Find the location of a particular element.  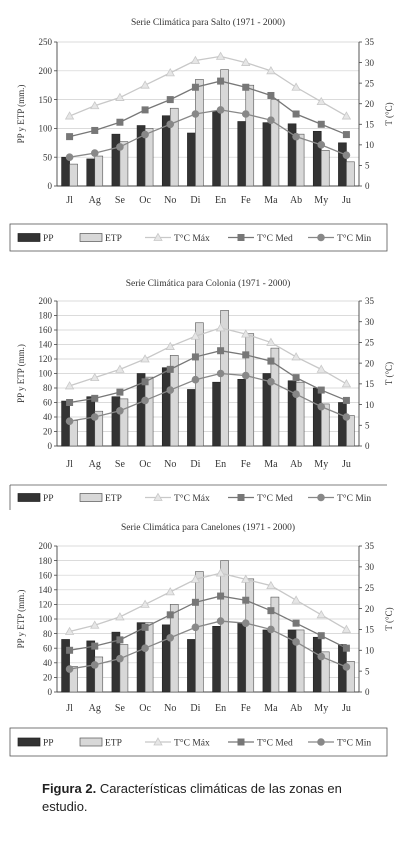

y2-tick-label: 25 is located at coordinates (370, 83).